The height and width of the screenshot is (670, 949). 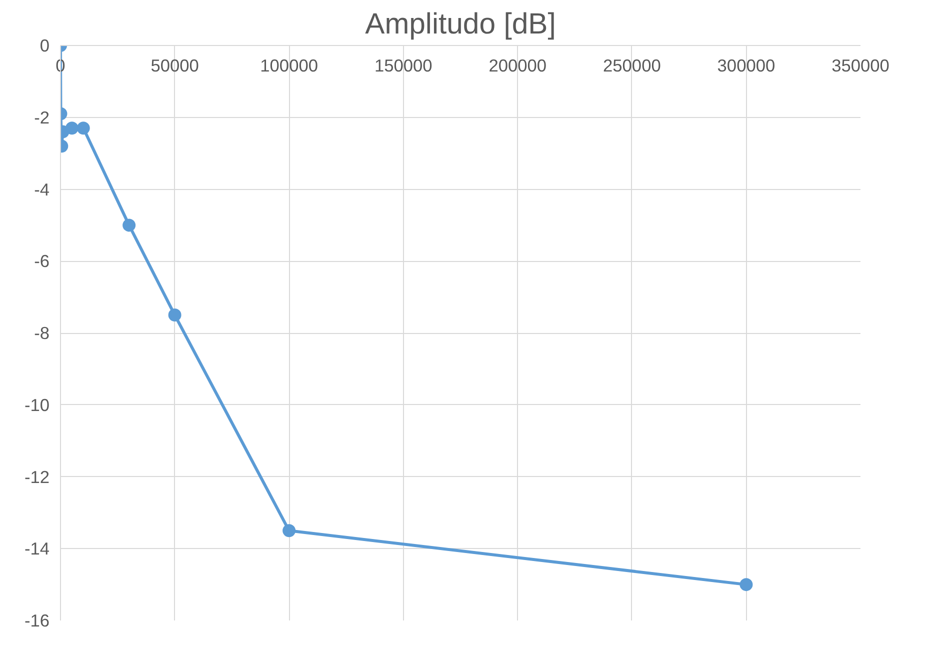 I want to click on x-tick-label: 50000, so click(x=174, y=66).